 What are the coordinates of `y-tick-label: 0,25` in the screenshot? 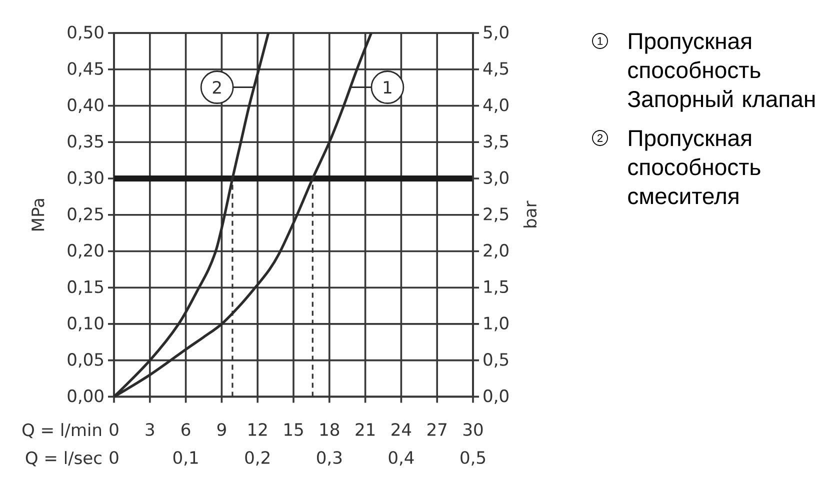 It's located at (85, 215).